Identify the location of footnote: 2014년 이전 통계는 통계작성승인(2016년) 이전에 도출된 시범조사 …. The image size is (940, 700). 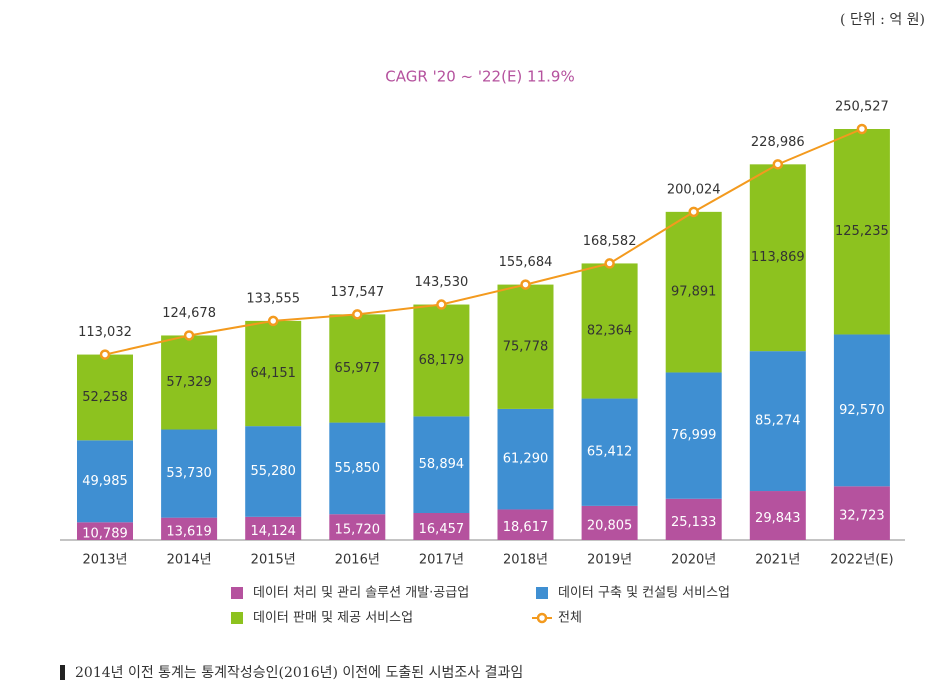
(299, 673).